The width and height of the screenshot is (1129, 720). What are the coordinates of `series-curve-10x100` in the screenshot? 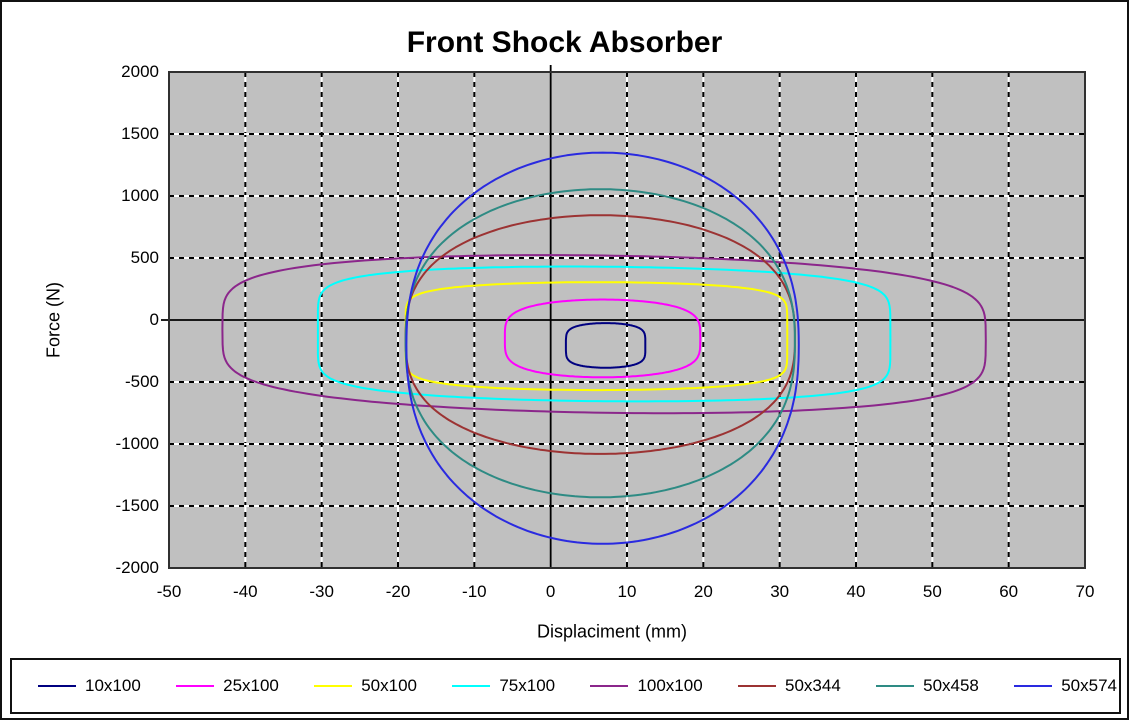 It's located at (605, 345).